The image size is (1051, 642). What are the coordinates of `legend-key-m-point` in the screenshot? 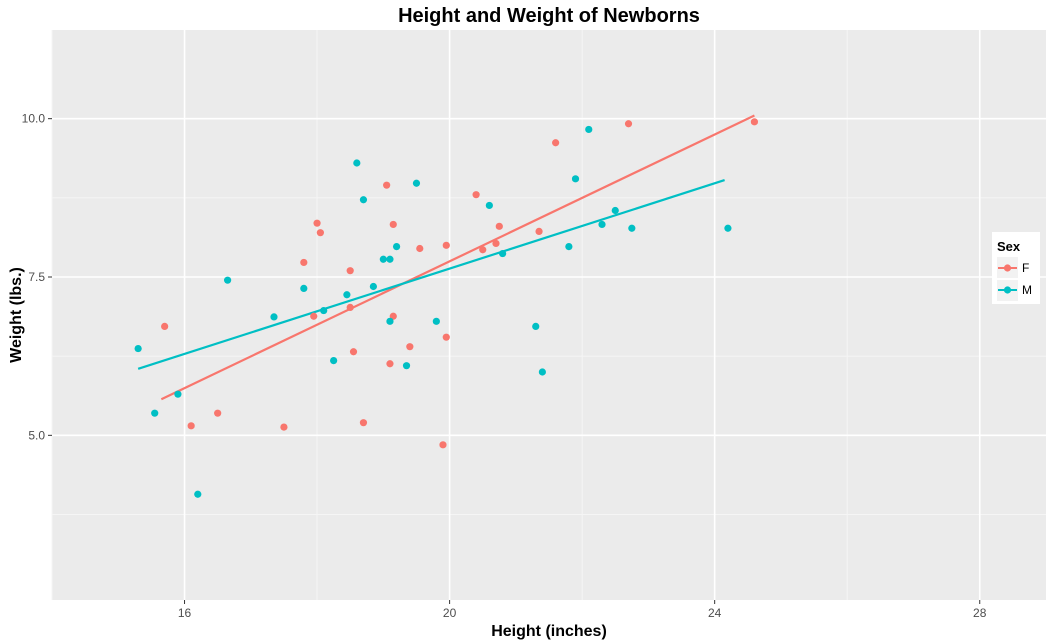 It's located at (1007, 290).